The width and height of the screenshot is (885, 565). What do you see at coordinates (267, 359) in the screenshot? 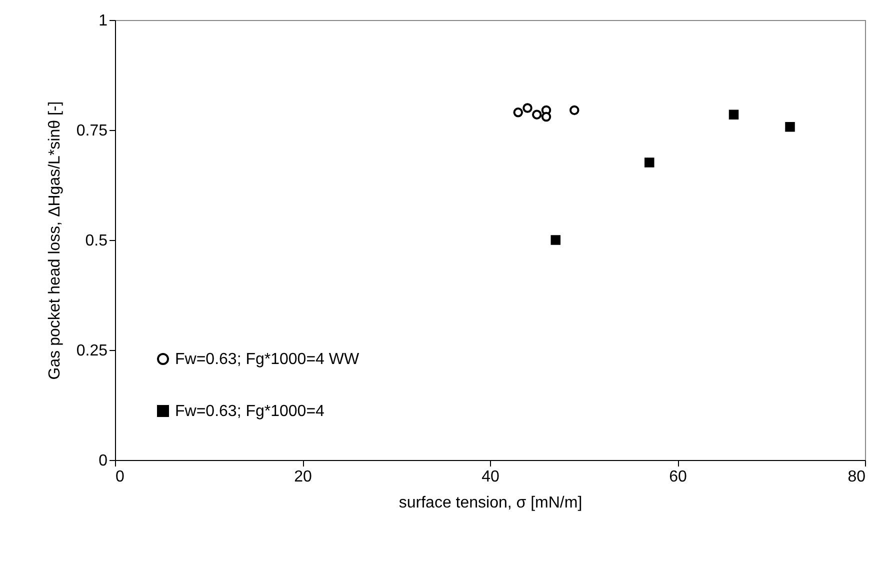
I see `legend-label: Fw=0.63; Fg*1000=4 WW` at bounding box center [267, 359].